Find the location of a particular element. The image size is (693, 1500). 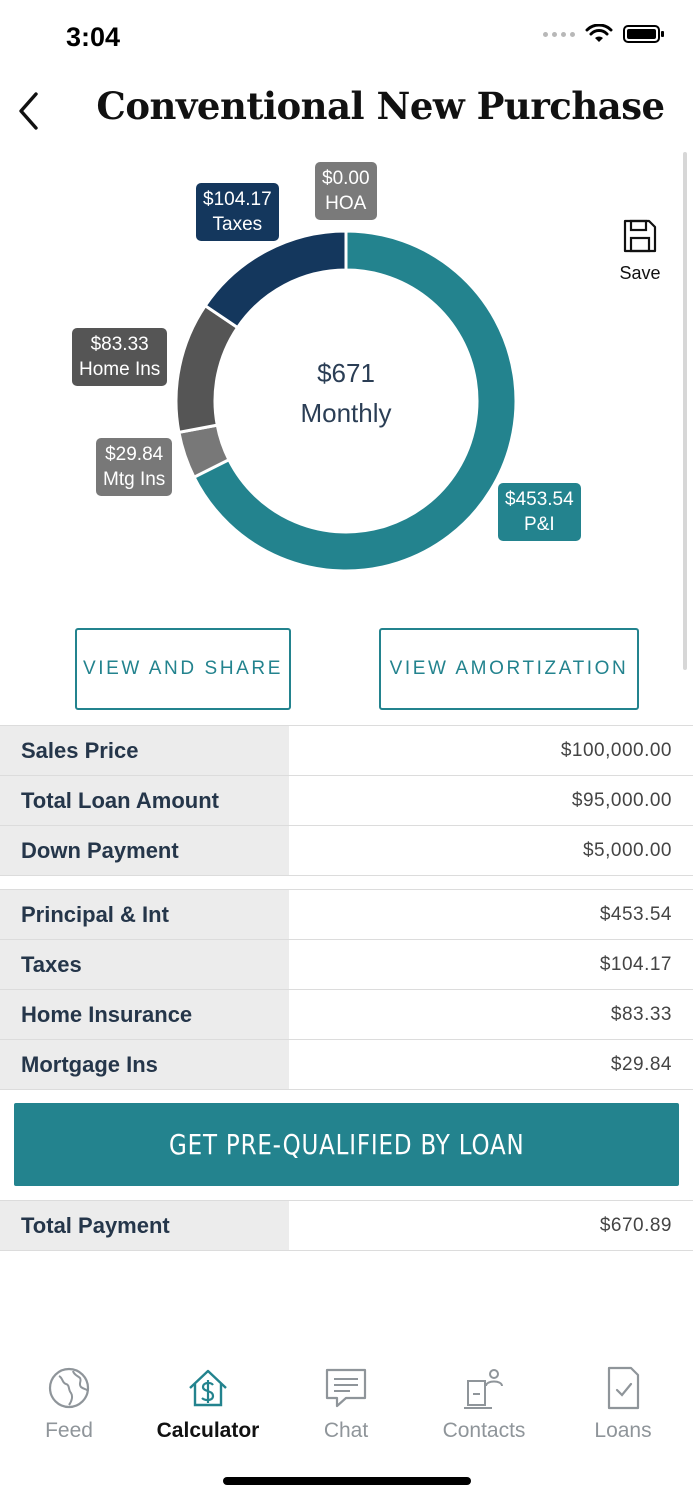

battery-icon is located at coordinates (643, 34).